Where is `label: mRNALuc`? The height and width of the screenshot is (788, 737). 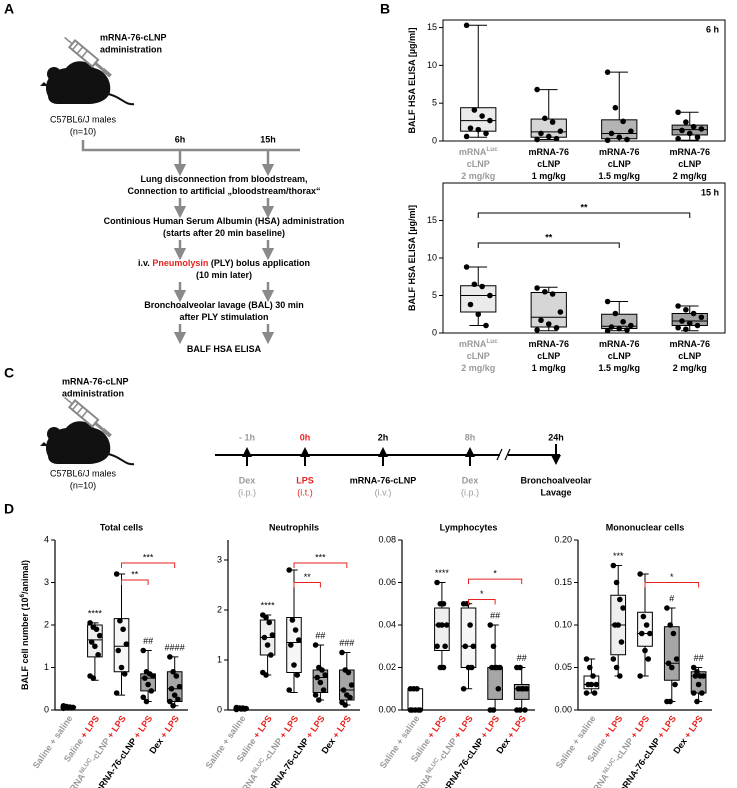 label: mRNALuc is located at coordinates (478, 343).